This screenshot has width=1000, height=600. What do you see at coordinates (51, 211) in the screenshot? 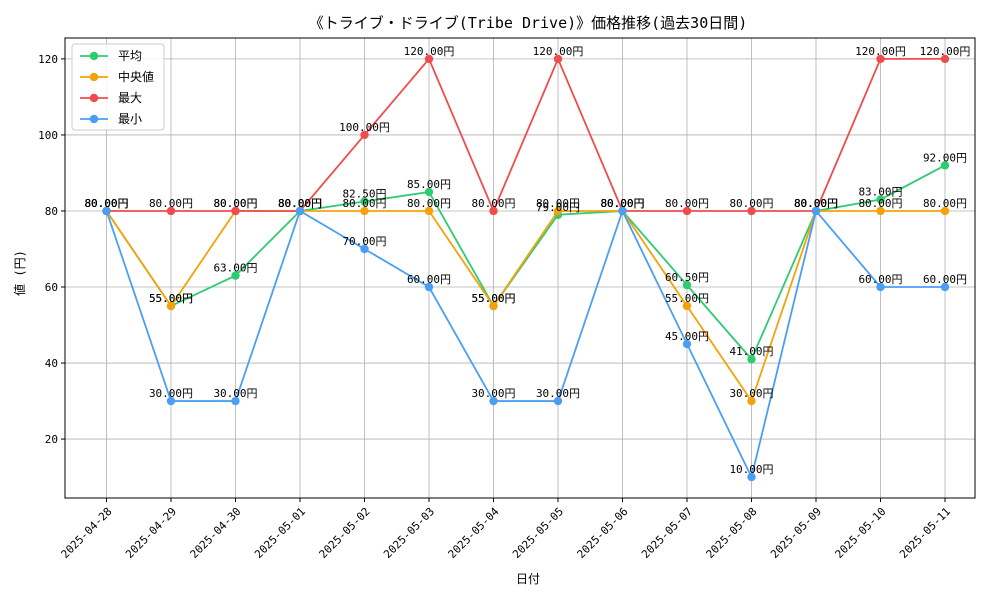
I see `y-tick-label: 80` at bounding box center [51, 211].